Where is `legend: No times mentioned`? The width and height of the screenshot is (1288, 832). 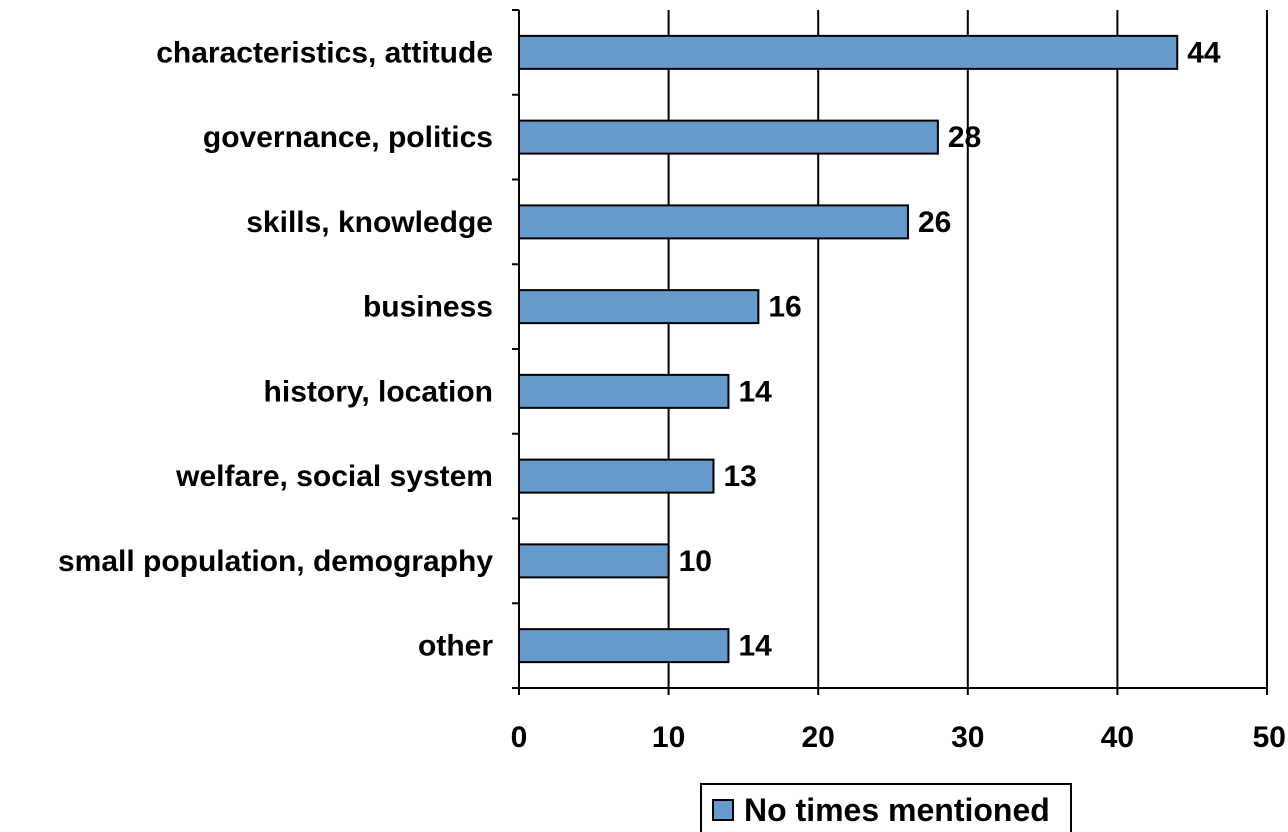
legend: No times mentioned is located at coordinates (886, 807).